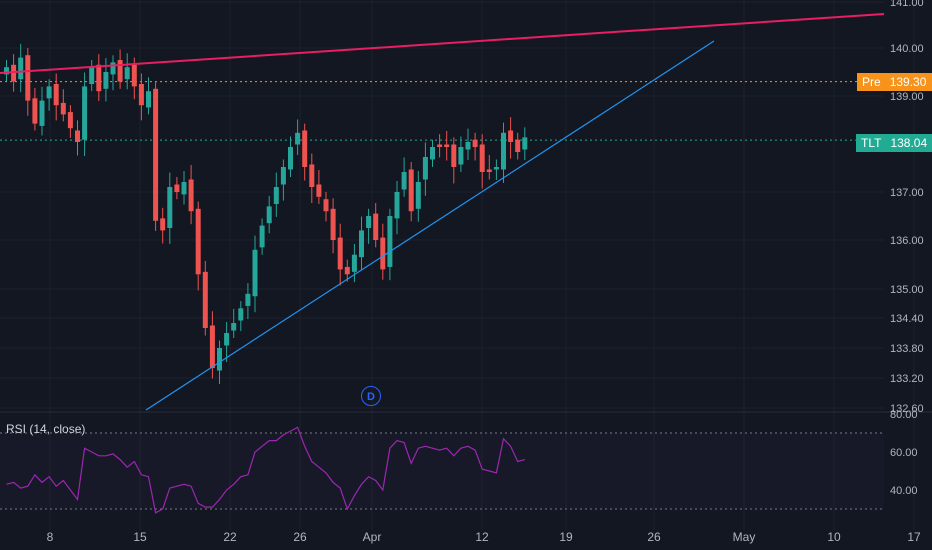 The height and width of the screenshot is (550, 932). Describe the element at coordinates (908, 82) in the screenshot. I see `premarket-value: 139.30` at that location.